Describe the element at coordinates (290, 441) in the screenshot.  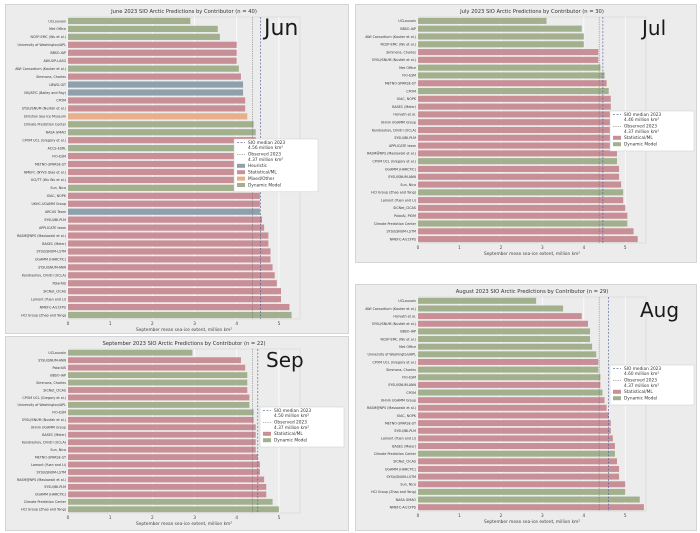
I see `legend-label: Dynamic Model` at that location.